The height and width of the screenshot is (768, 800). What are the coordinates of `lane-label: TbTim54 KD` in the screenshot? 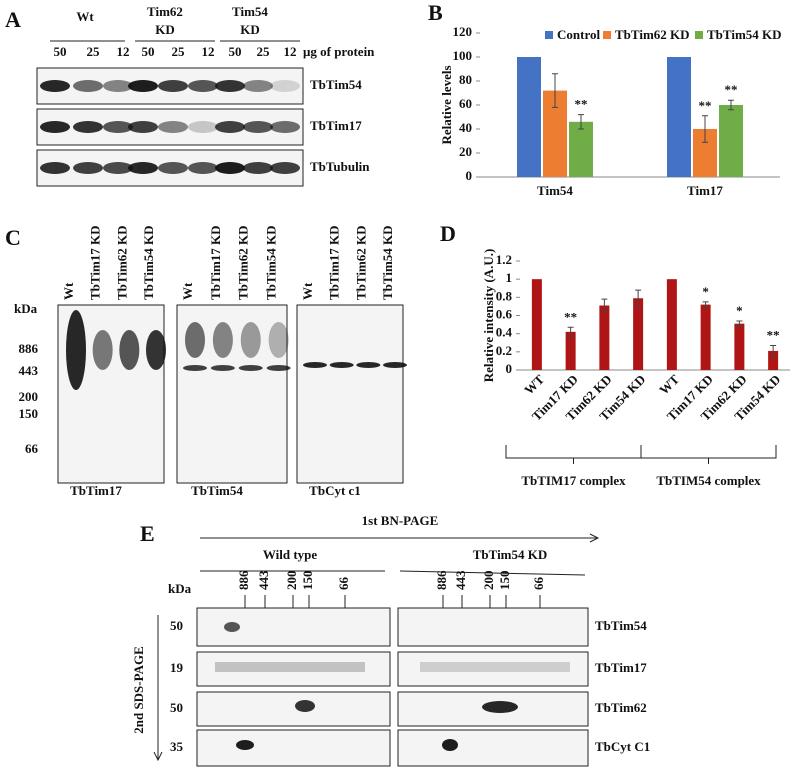 It's located at (148, 262).